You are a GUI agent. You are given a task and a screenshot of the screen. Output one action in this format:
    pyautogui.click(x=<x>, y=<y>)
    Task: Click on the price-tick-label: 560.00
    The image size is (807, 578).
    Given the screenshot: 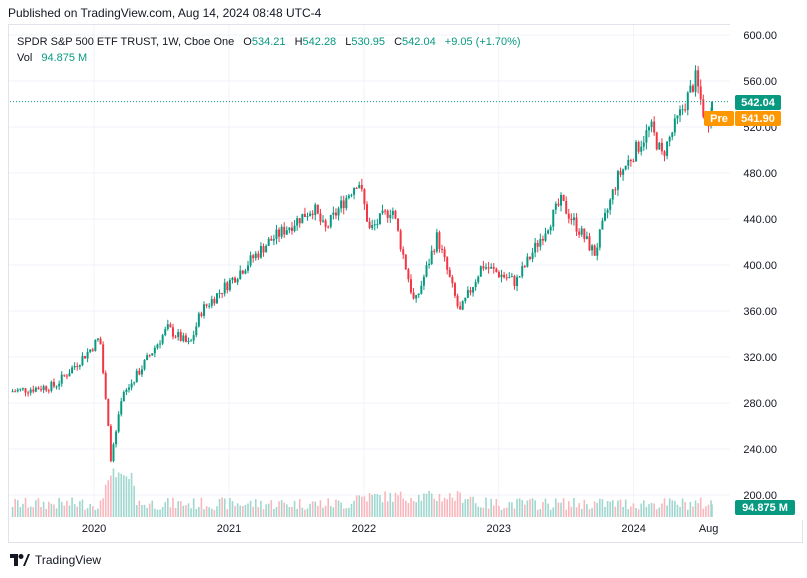 What is the action you would take?
    pyautogui.click(x=760, y=82)
    